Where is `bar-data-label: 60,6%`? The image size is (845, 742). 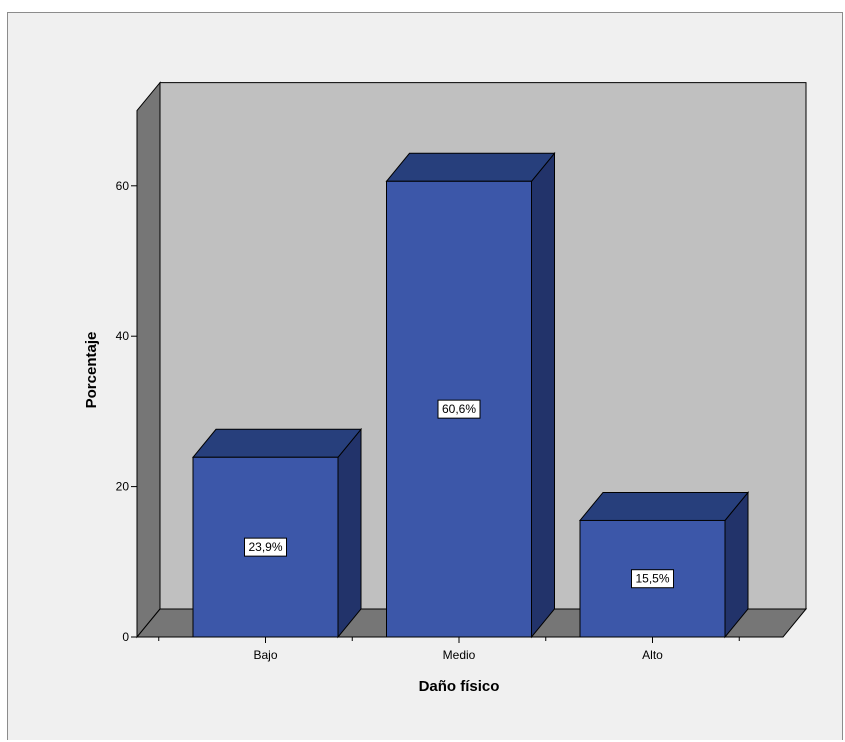 bar-data-label: 60,6% is located at coordinates (459, 409).